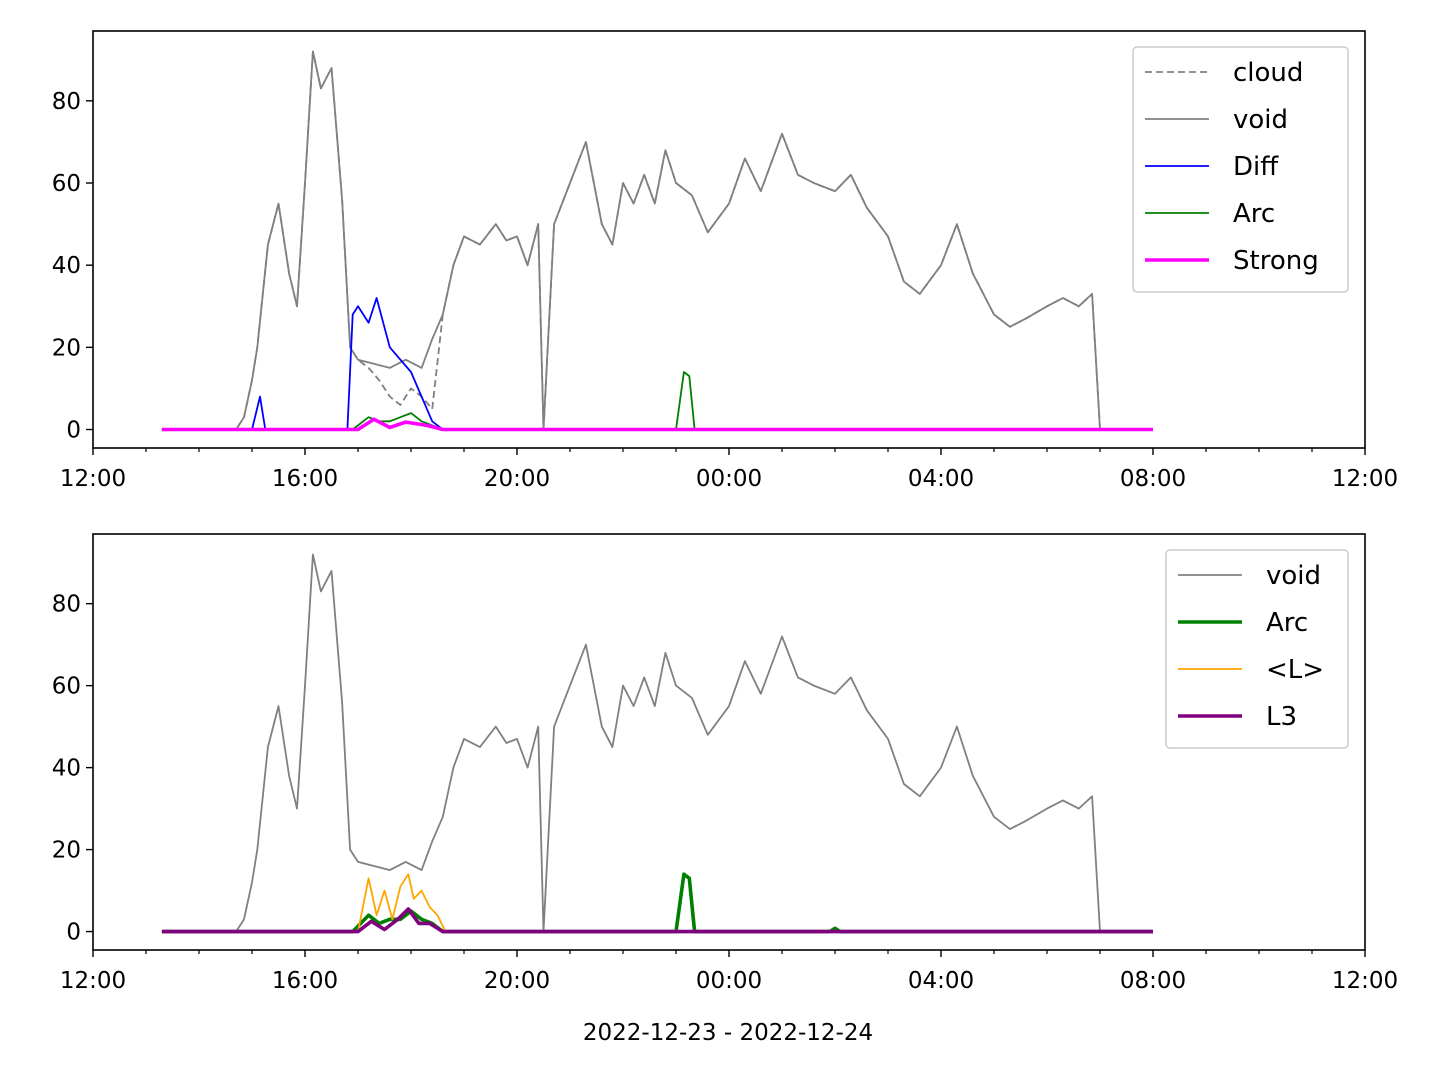 Image resolution: width=1440 pixels, height=1080 pixels. I want to click on legend: void Arc <L> L3, so click(1257, 649).